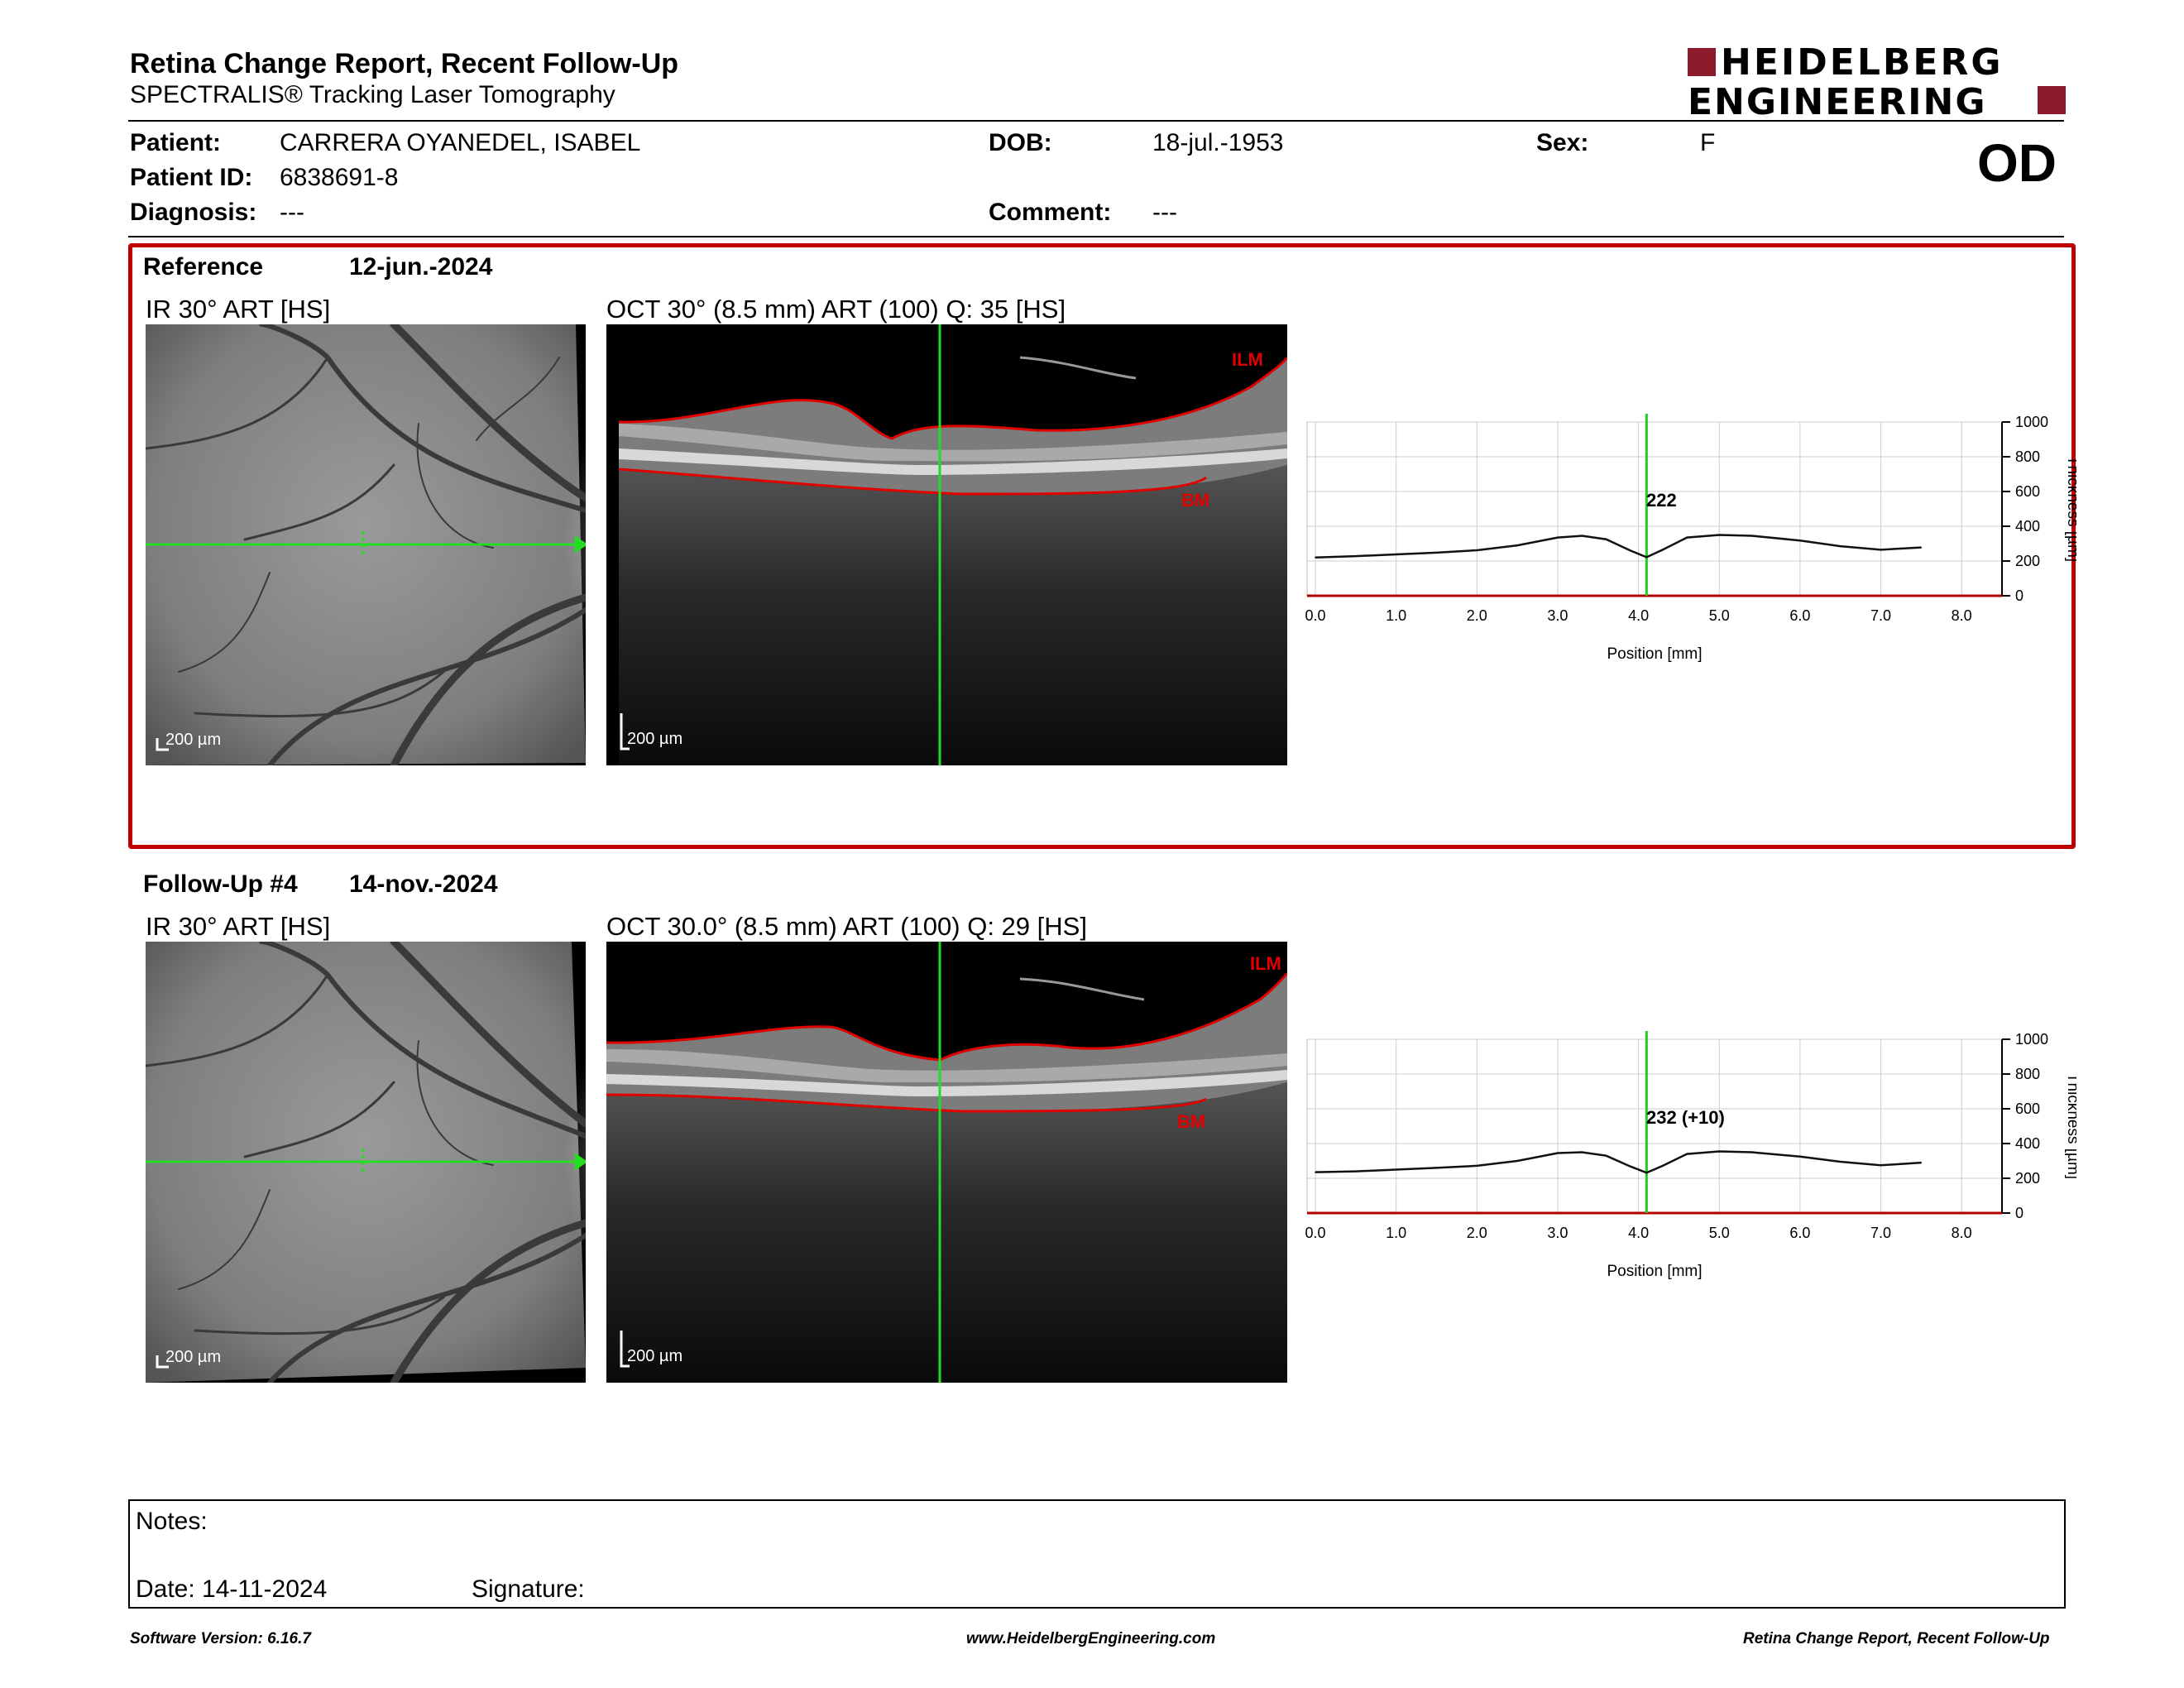 Image resolution: width=2184 pixels, height=1688 pixels. What do you see at coordinates (2027, 1109) in the screenshot?
I see `chart-y-tick-label: 600` at bounding box center [2027, 1109].